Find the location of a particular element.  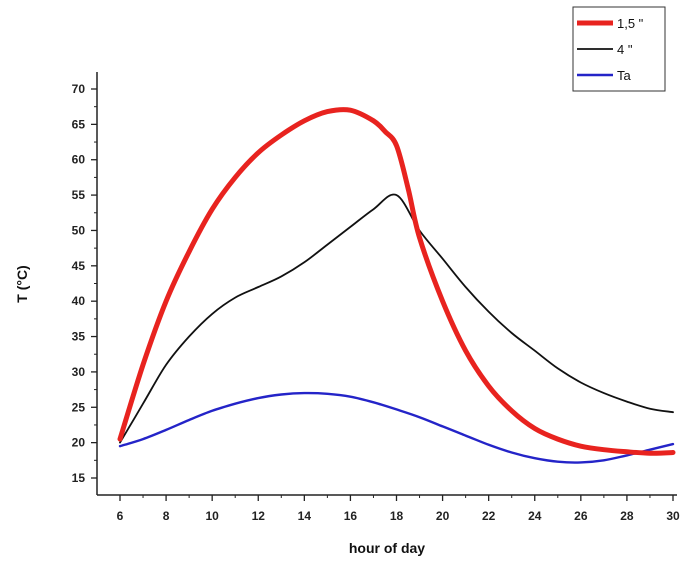

x-tick-label: 12 is located at coordinates (259, 516).